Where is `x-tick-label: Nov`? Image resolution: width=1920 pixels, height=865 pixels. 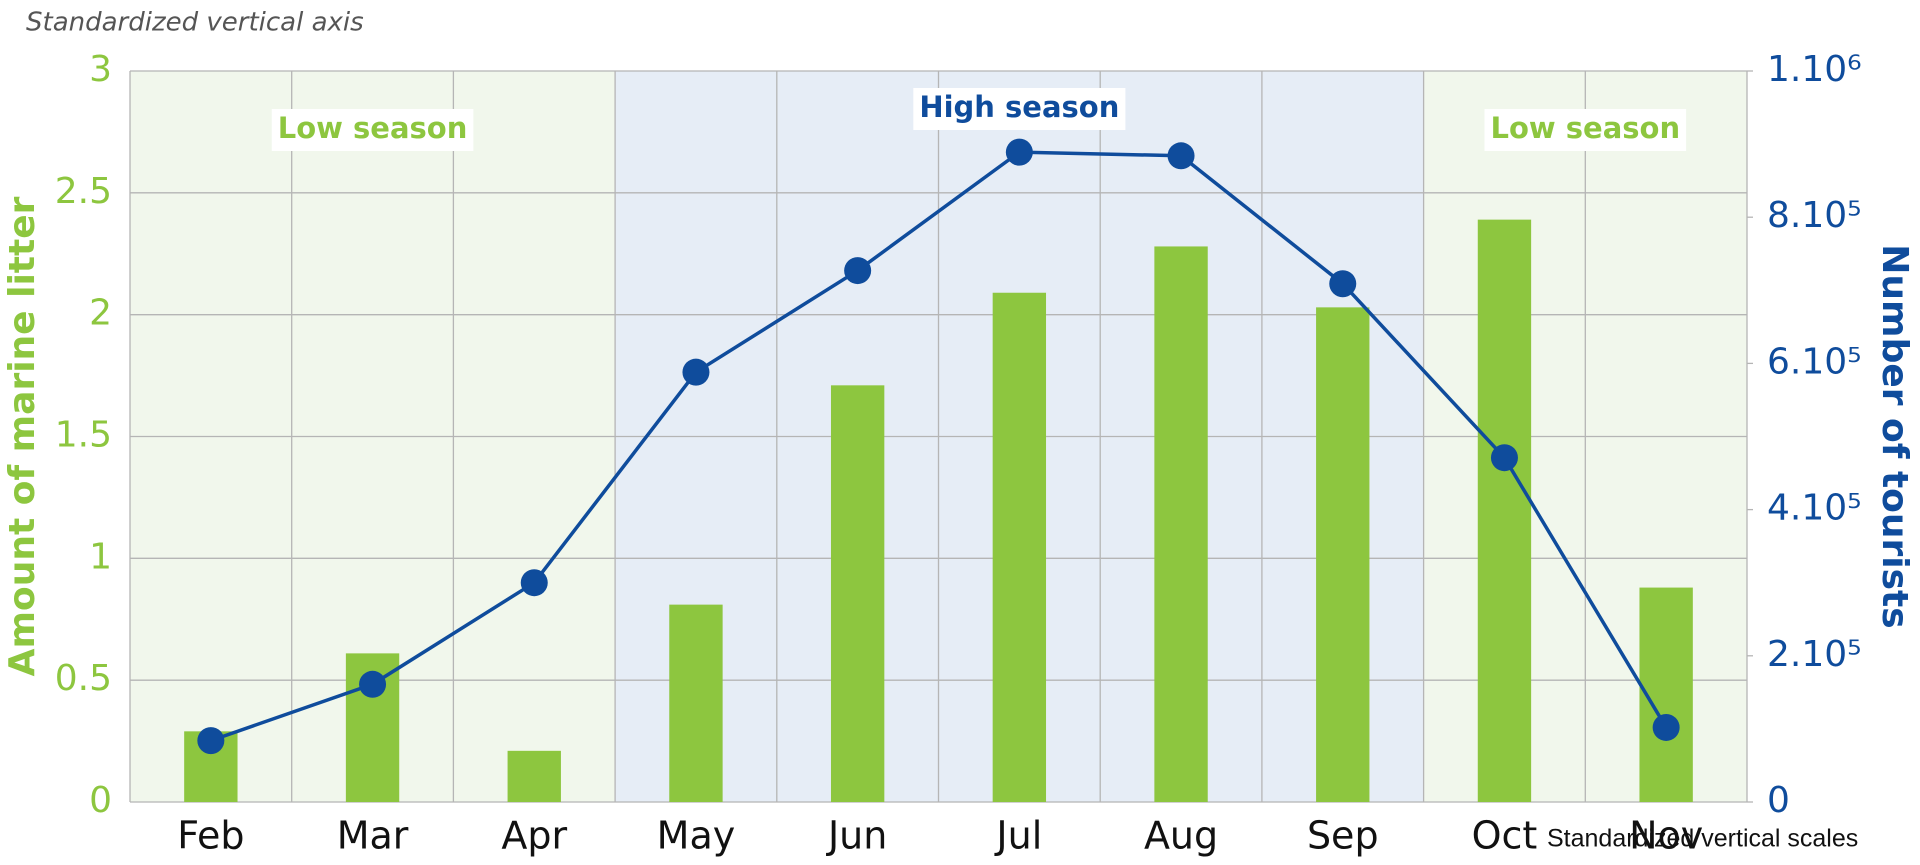 x-tick-label: Nov is located at coordinates (1666, 836).